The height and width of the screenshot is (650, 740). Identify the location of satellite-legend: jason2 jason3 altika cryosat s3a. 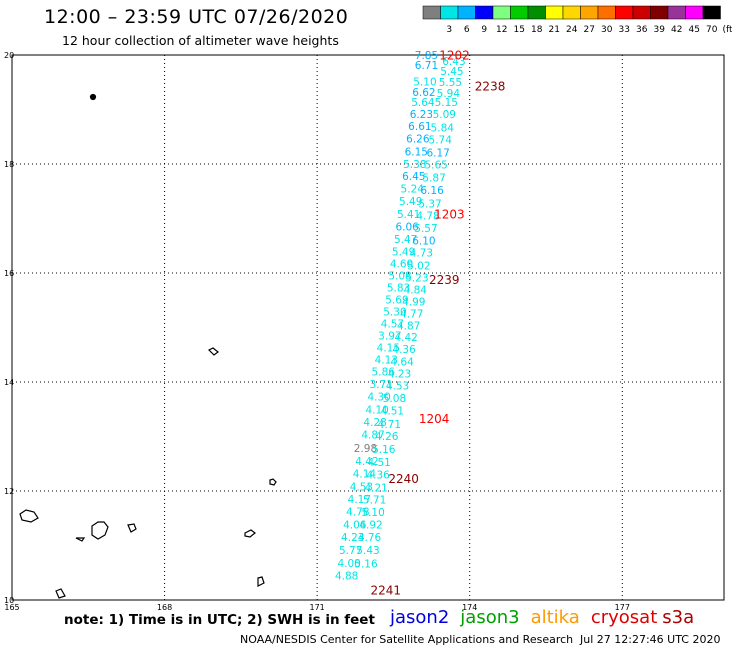
(547, 617).